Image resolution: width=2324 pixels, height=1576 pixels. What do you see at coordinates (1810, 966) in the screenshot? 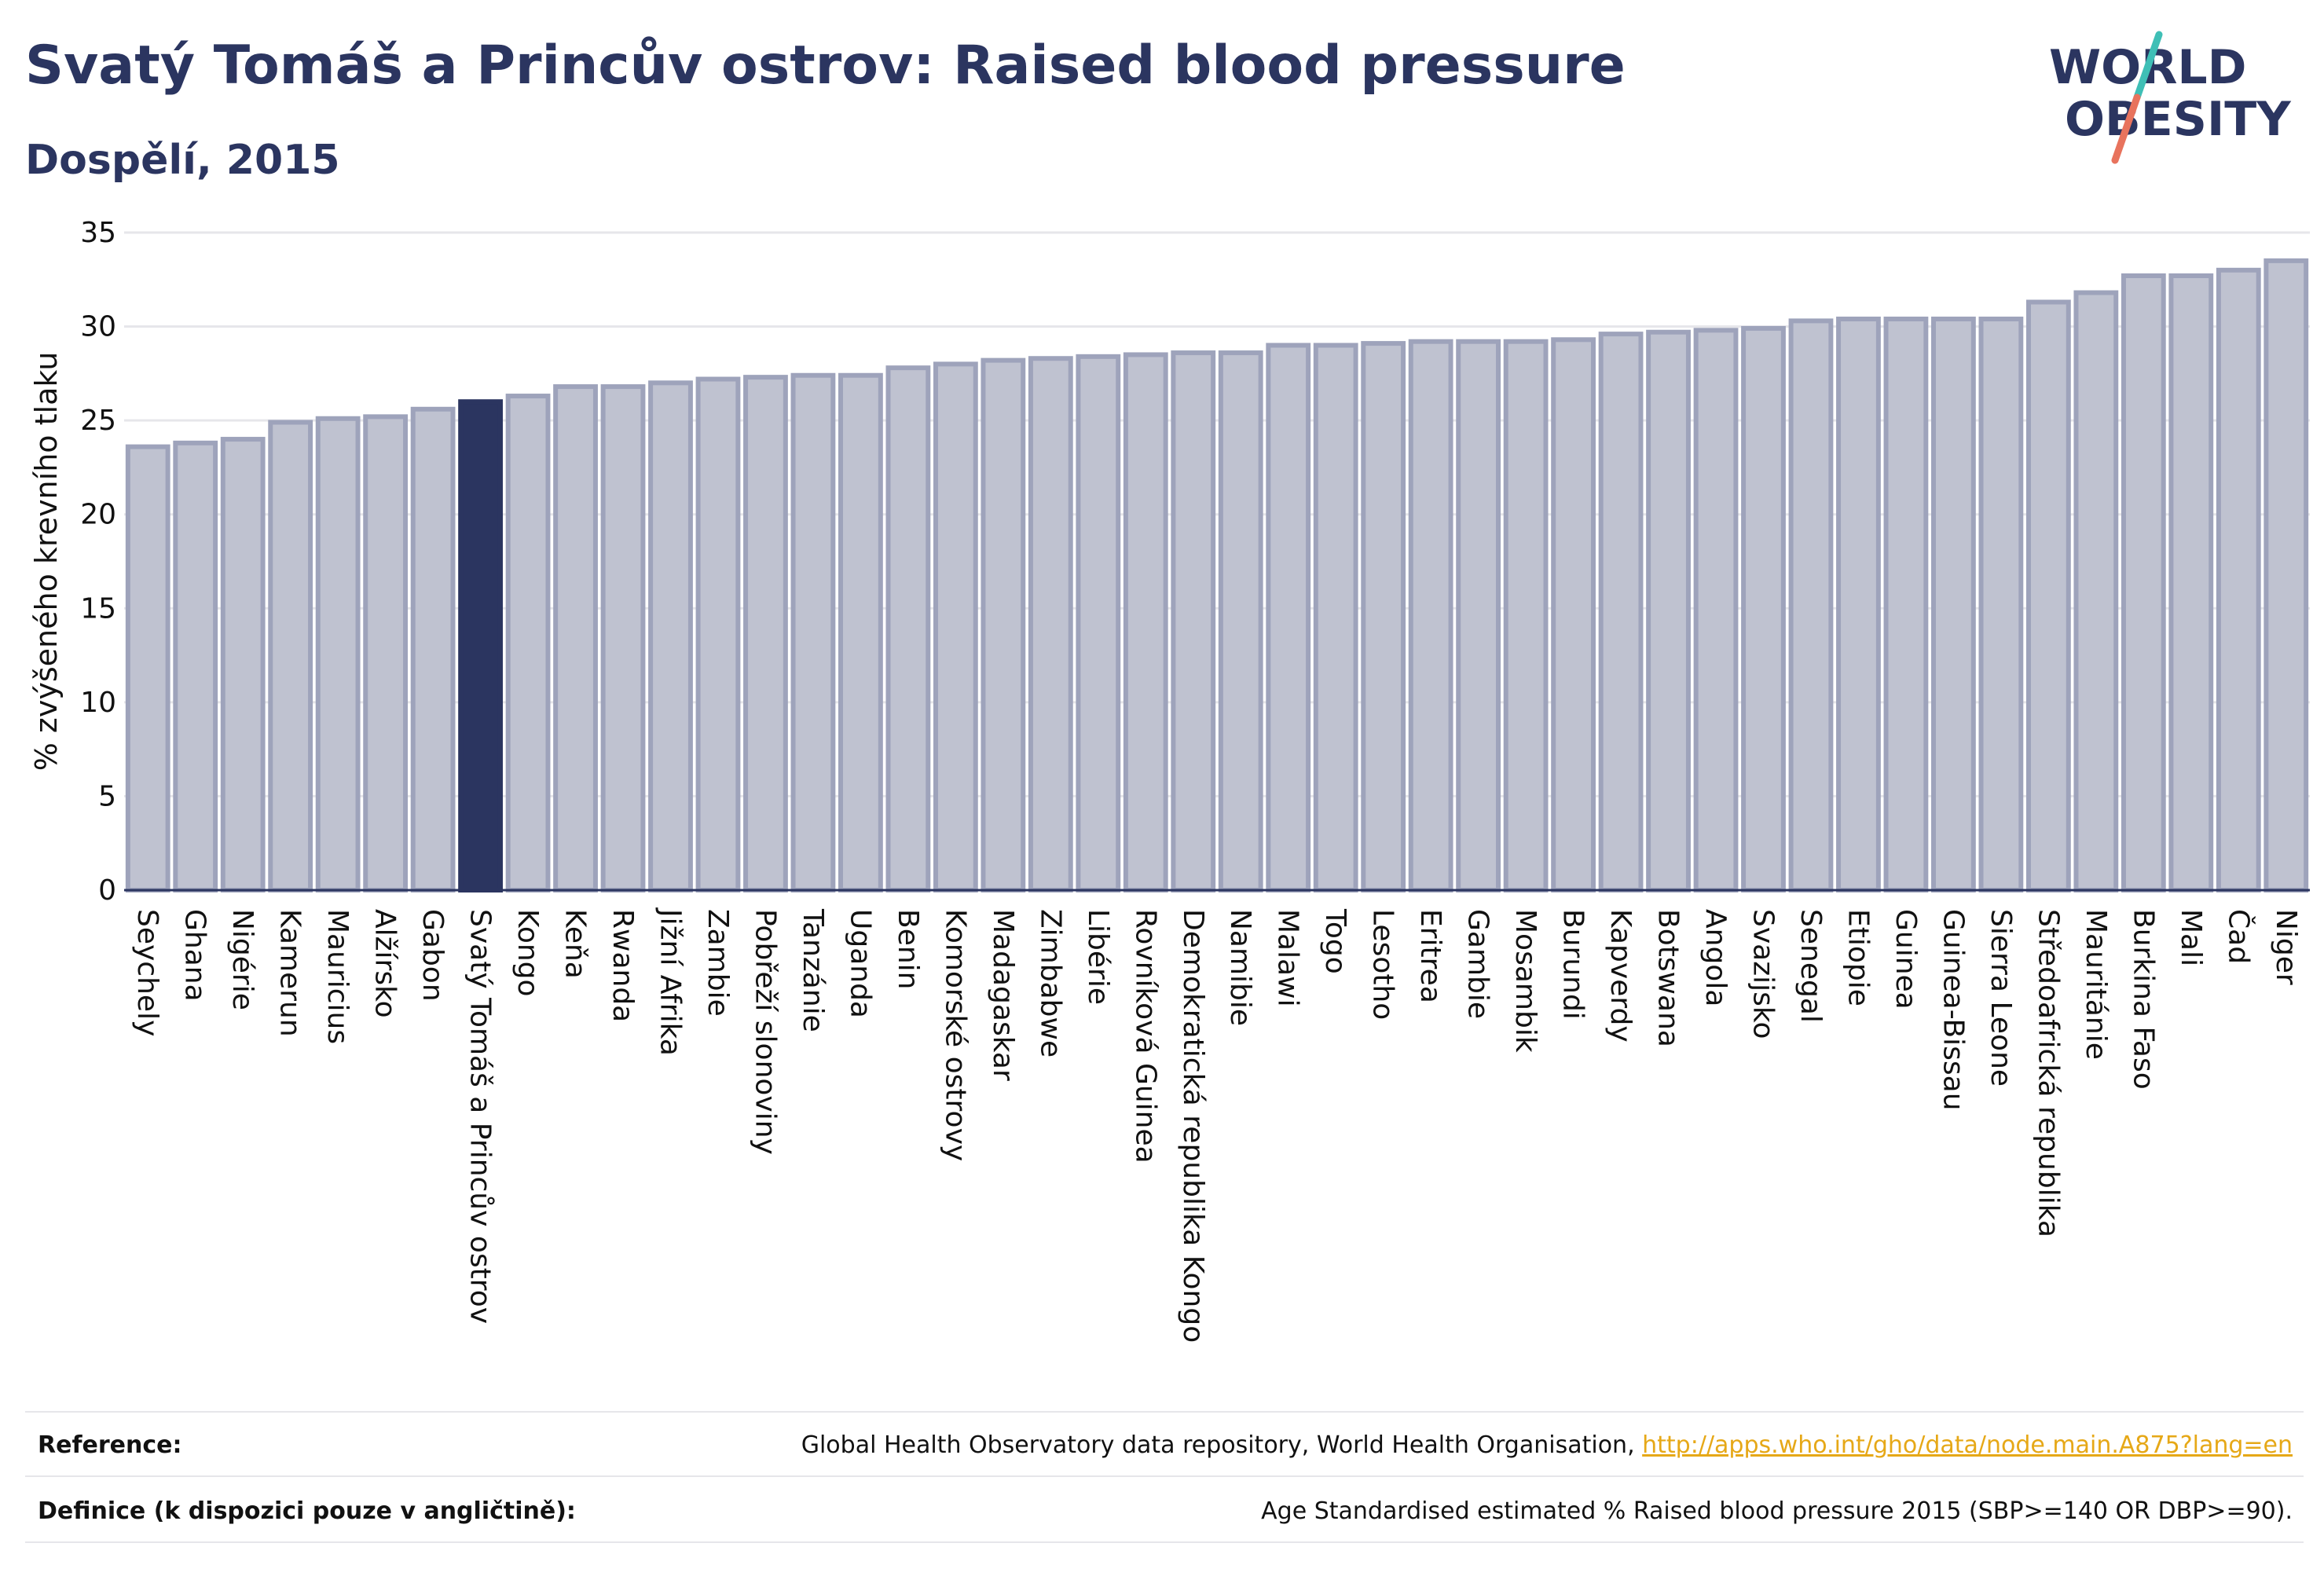
I see `x-tick-label: Senegal` at bounding box center [1810, 966].